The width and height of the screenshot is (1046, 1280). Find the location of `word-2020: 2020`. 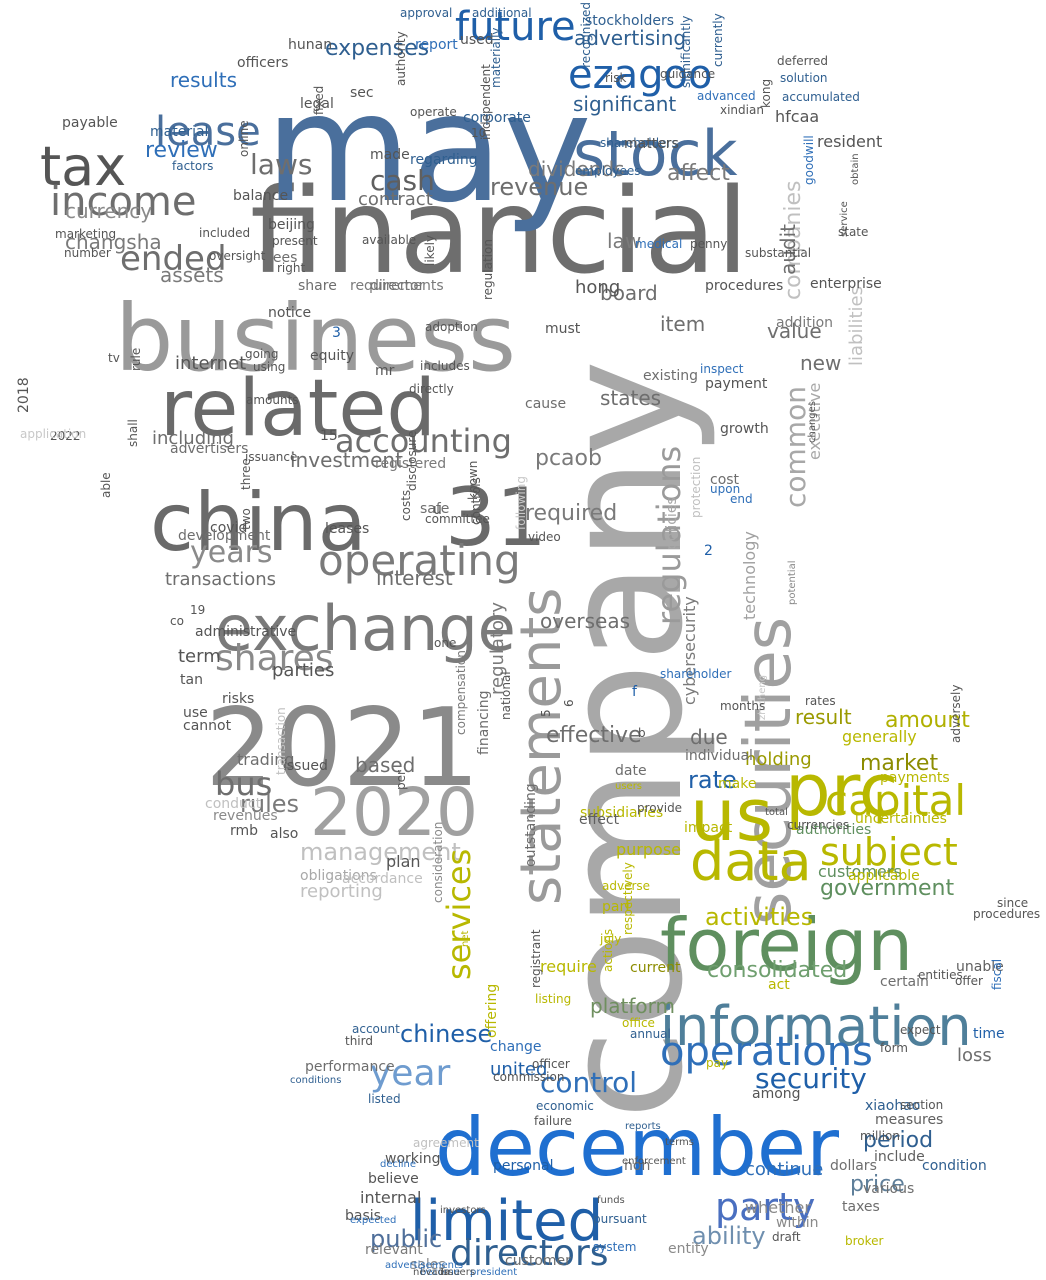

word-2020: 2020 is located at coordinates (394, 812).